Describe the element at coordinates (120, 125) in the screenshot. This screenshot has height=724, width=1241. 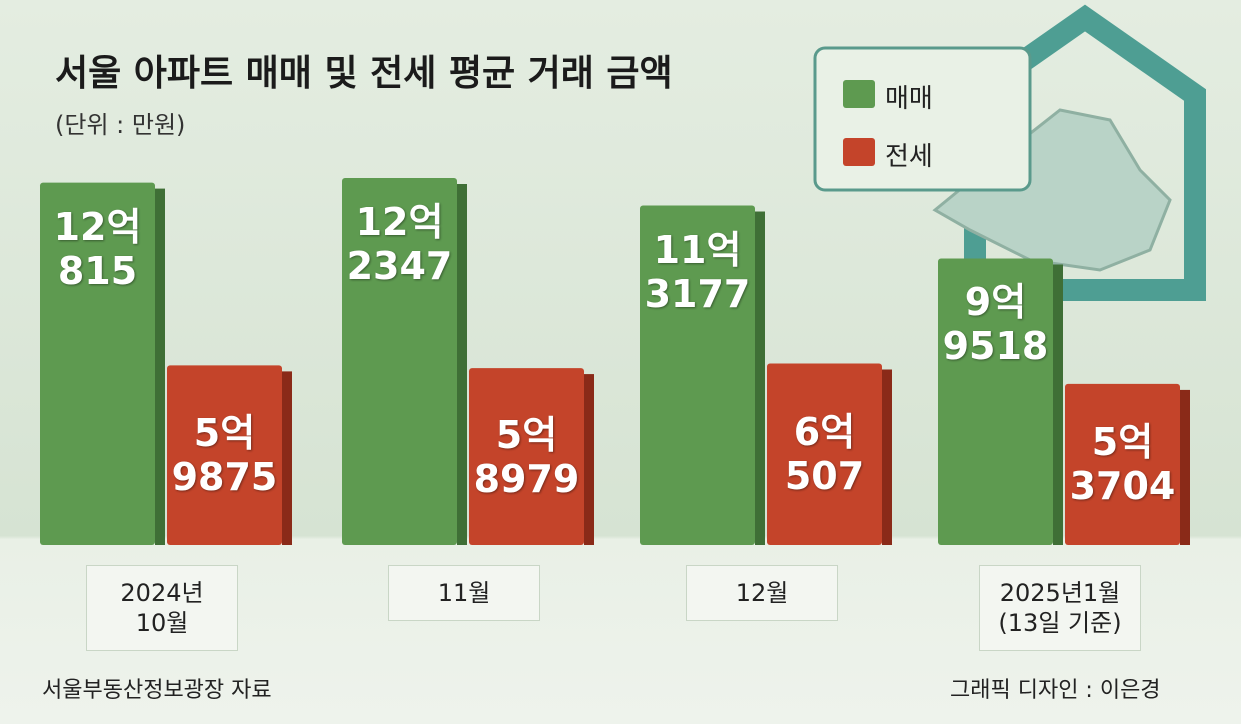
I see `chart-subtitle: (단위 : 만원)` at that location.